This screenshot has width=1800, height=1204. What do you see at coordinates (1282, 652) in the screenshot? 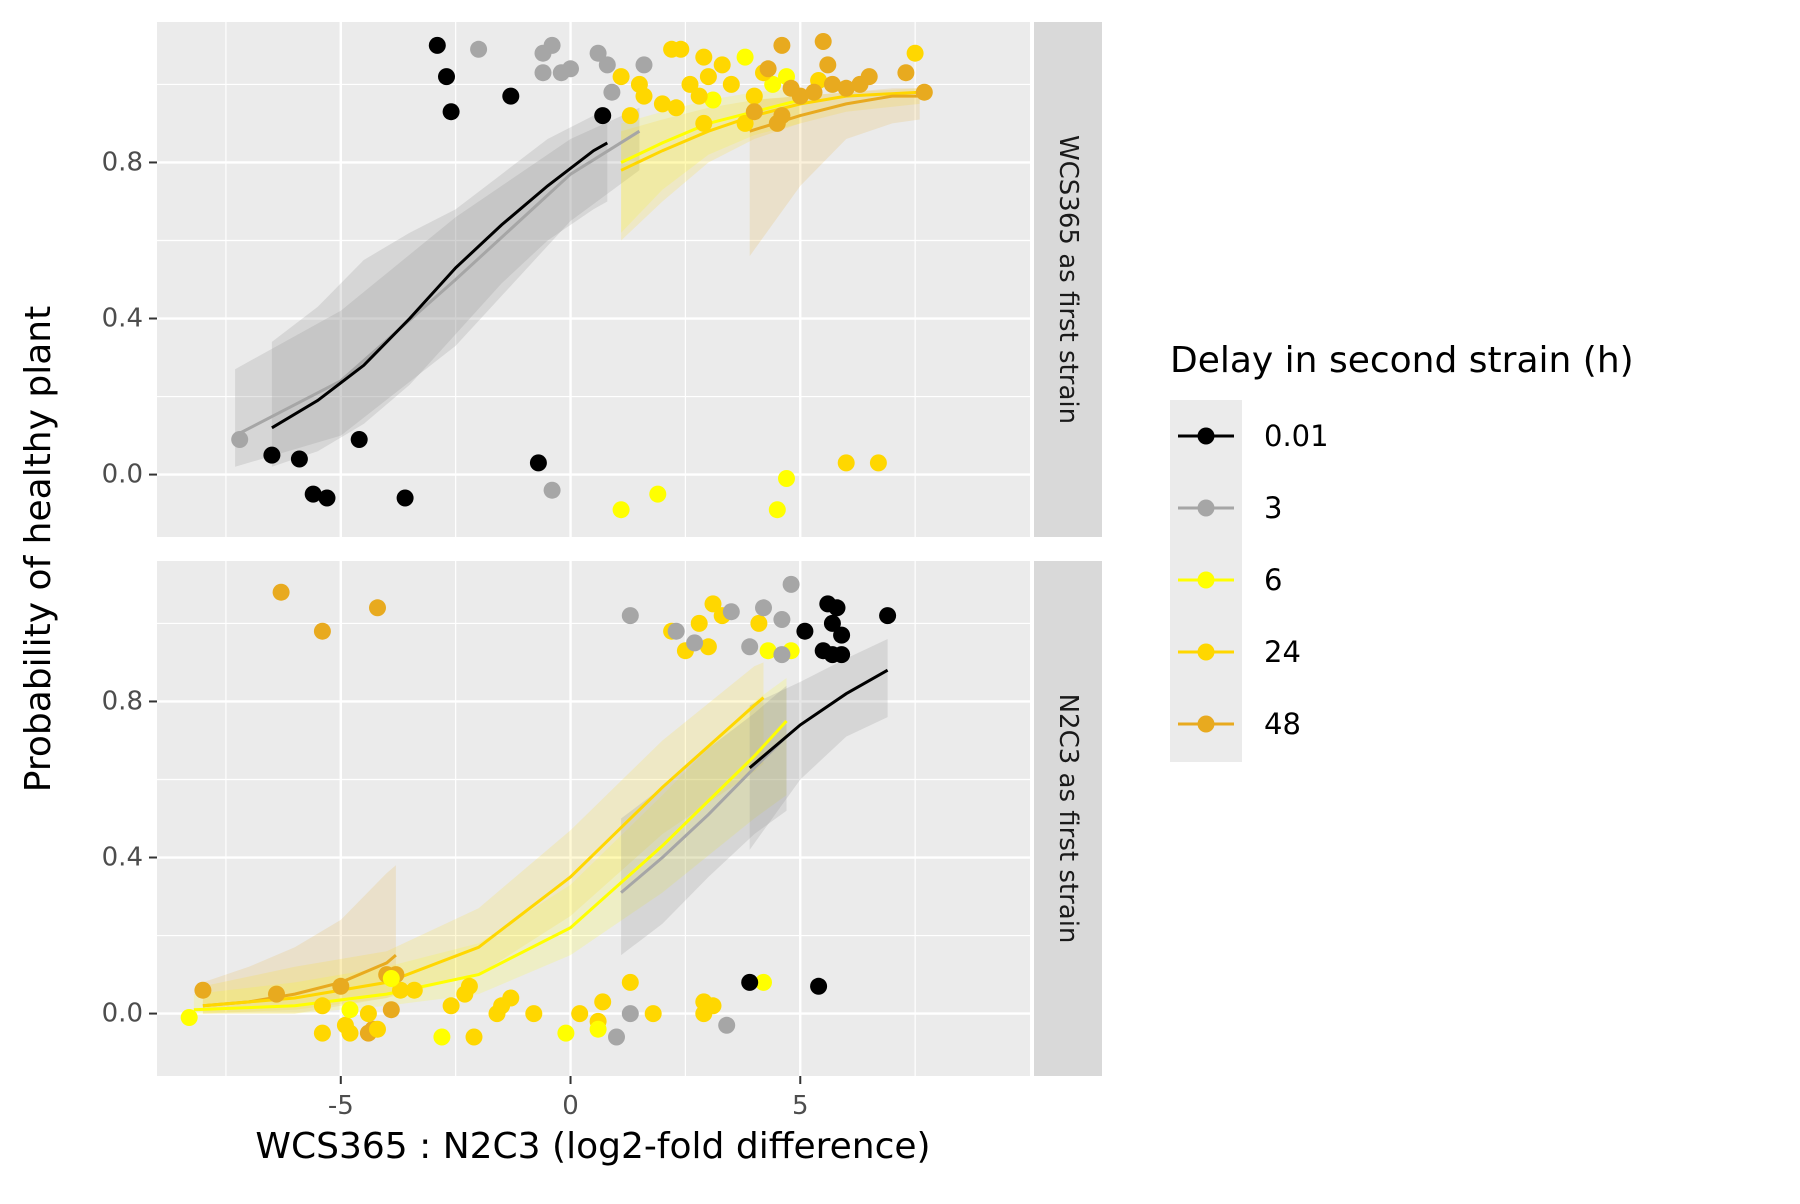
I see `legend-label-24: 24` at bounding box center [1282, 652].